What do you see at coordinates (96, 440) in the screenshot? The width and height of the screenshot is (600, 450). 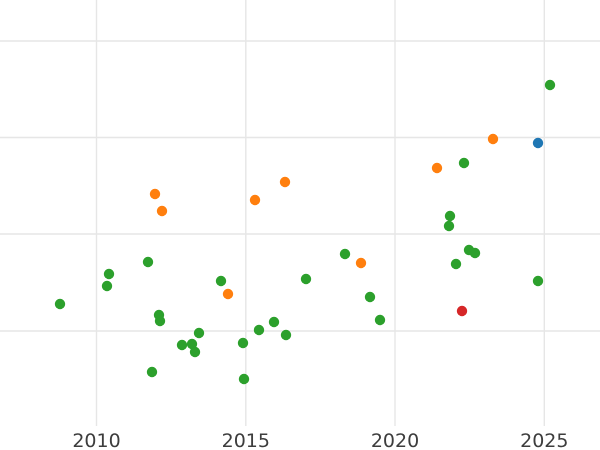 I see `x-tick-label: 2010` at bounding box center [96, 440].